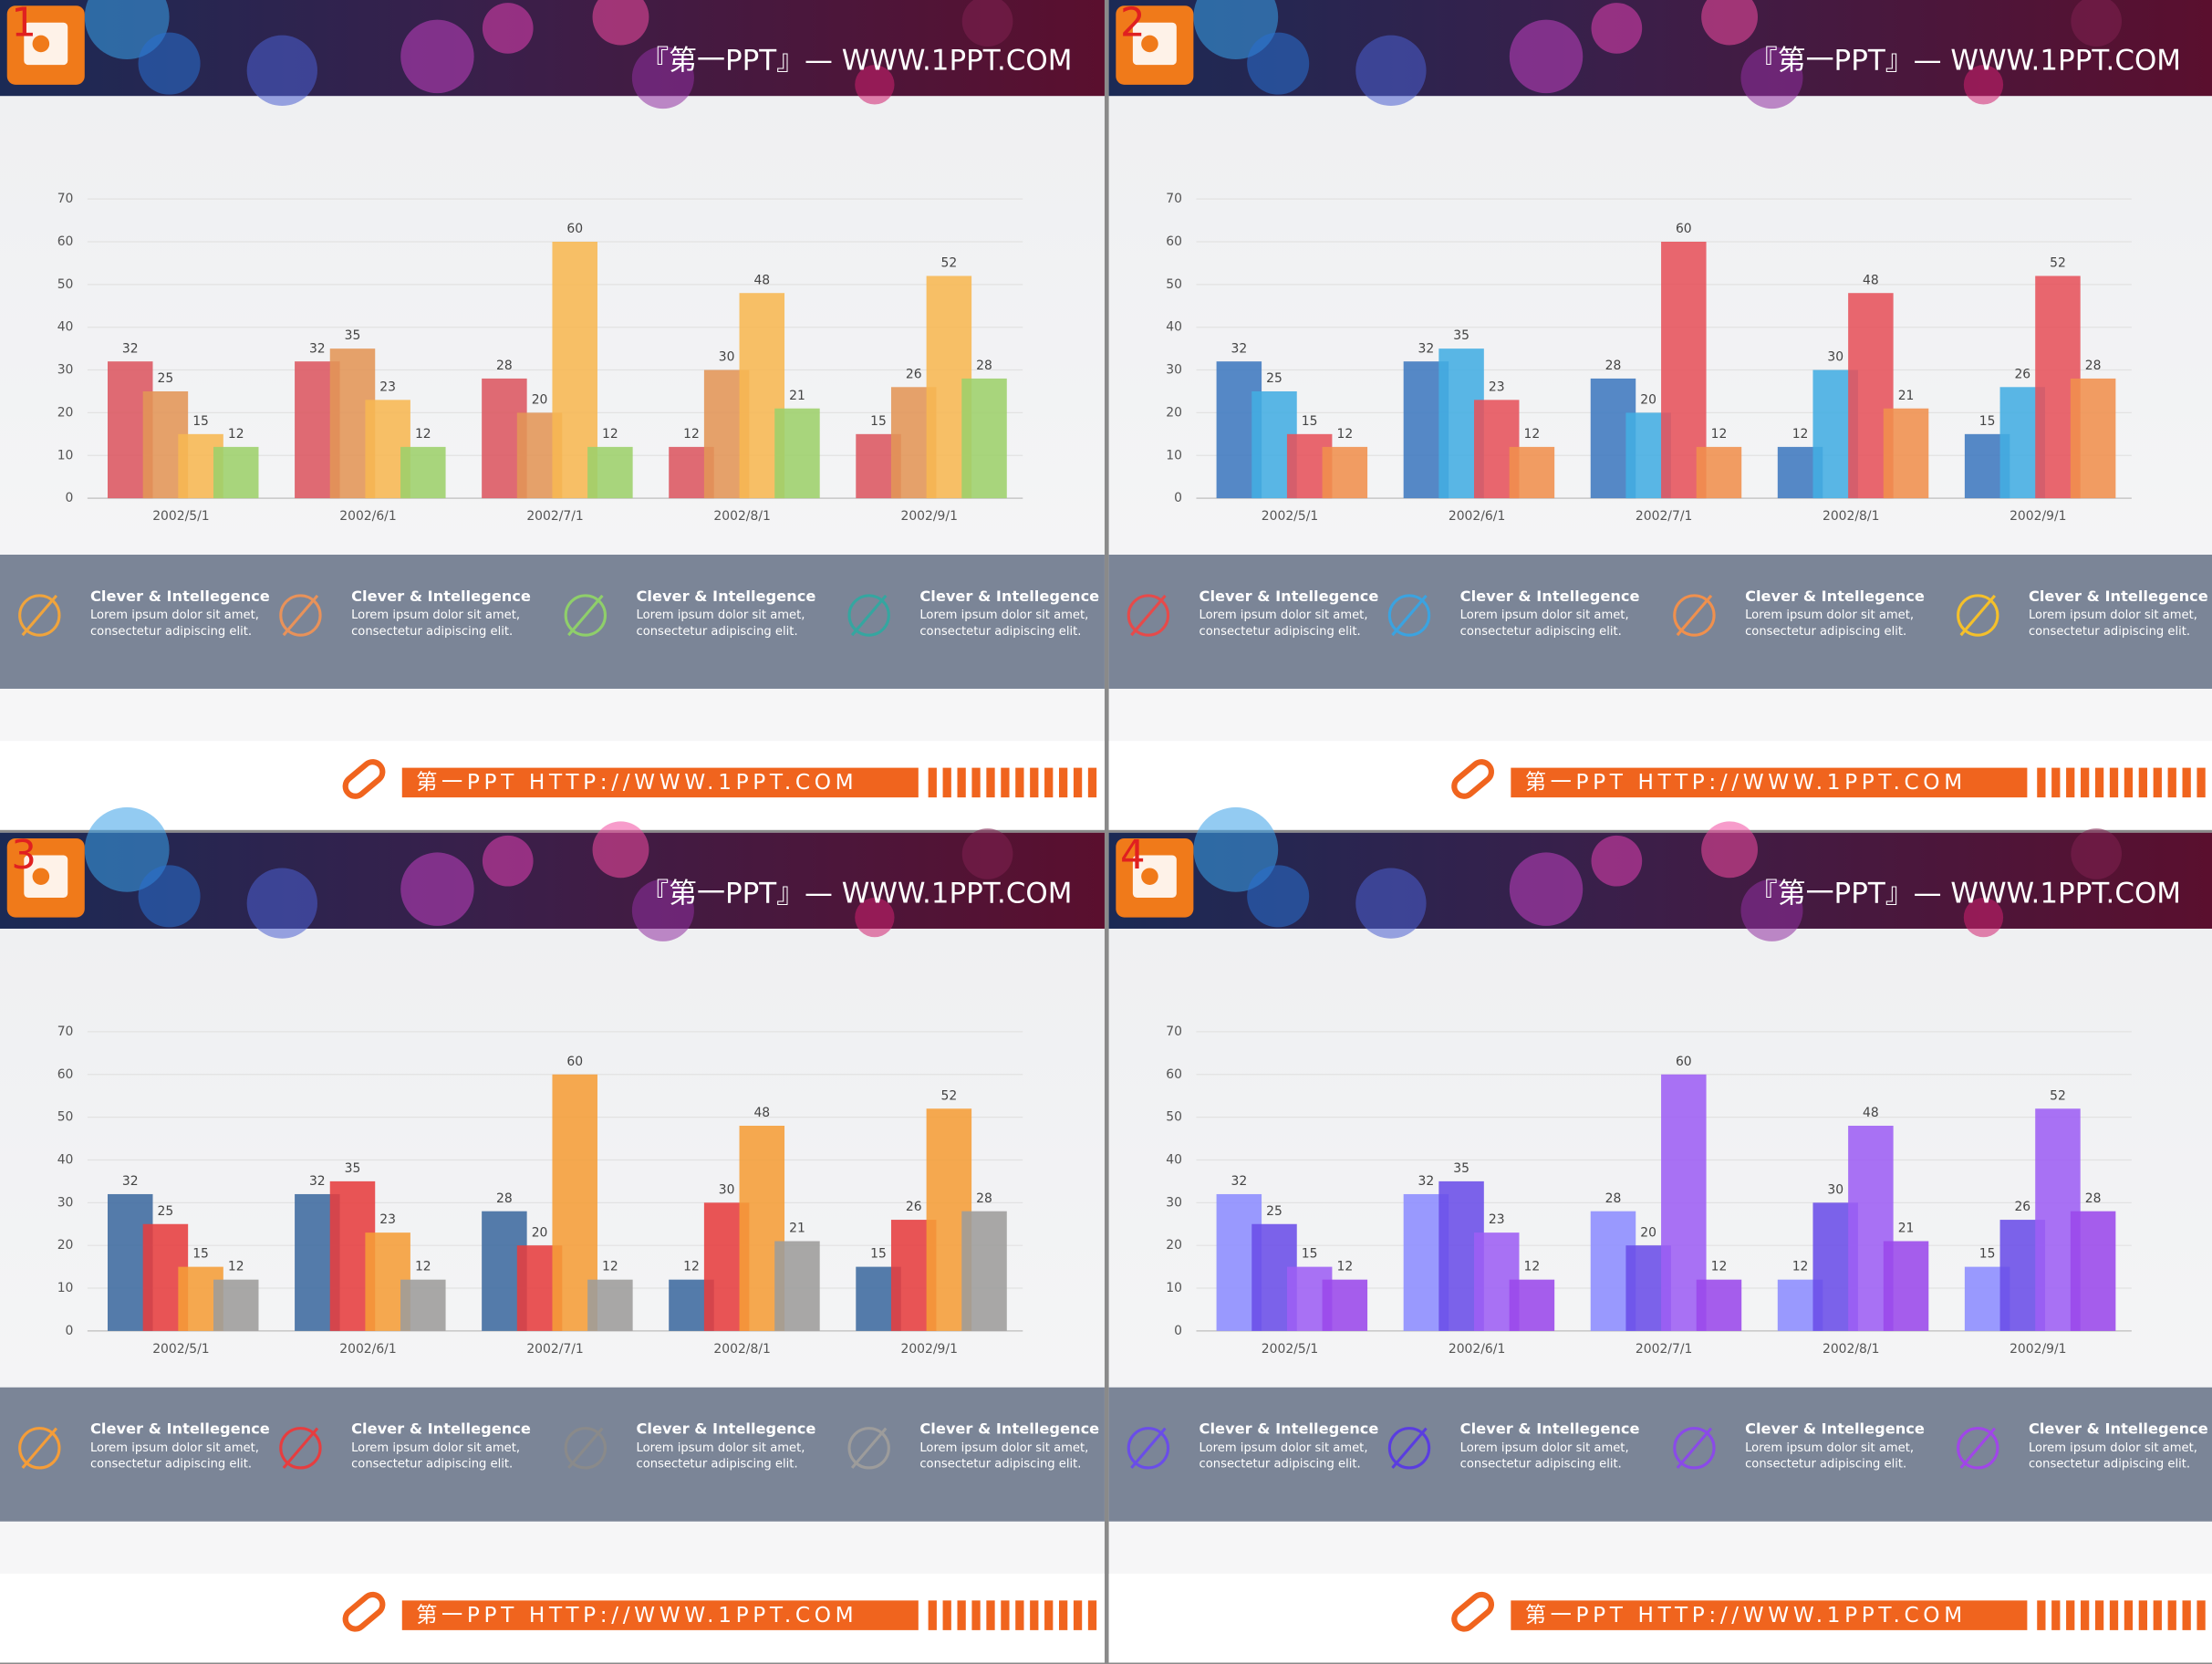  Describe the element at coordinates (554, 516) in the screenshot. I see `x-tick-label: 2002/7/1` at that location.